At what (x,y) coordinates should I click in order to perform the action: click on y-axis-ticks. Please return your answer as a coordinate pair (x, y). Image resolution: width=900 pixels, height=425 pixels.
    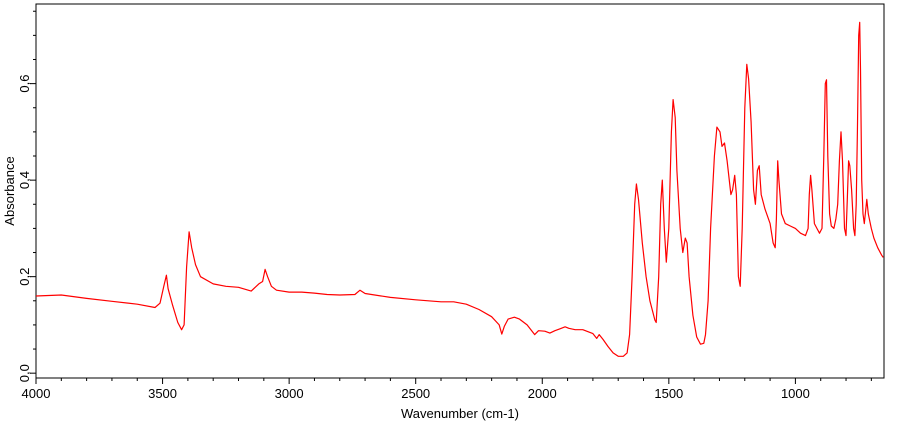
    Looking at the image, I should click on (33, 192).